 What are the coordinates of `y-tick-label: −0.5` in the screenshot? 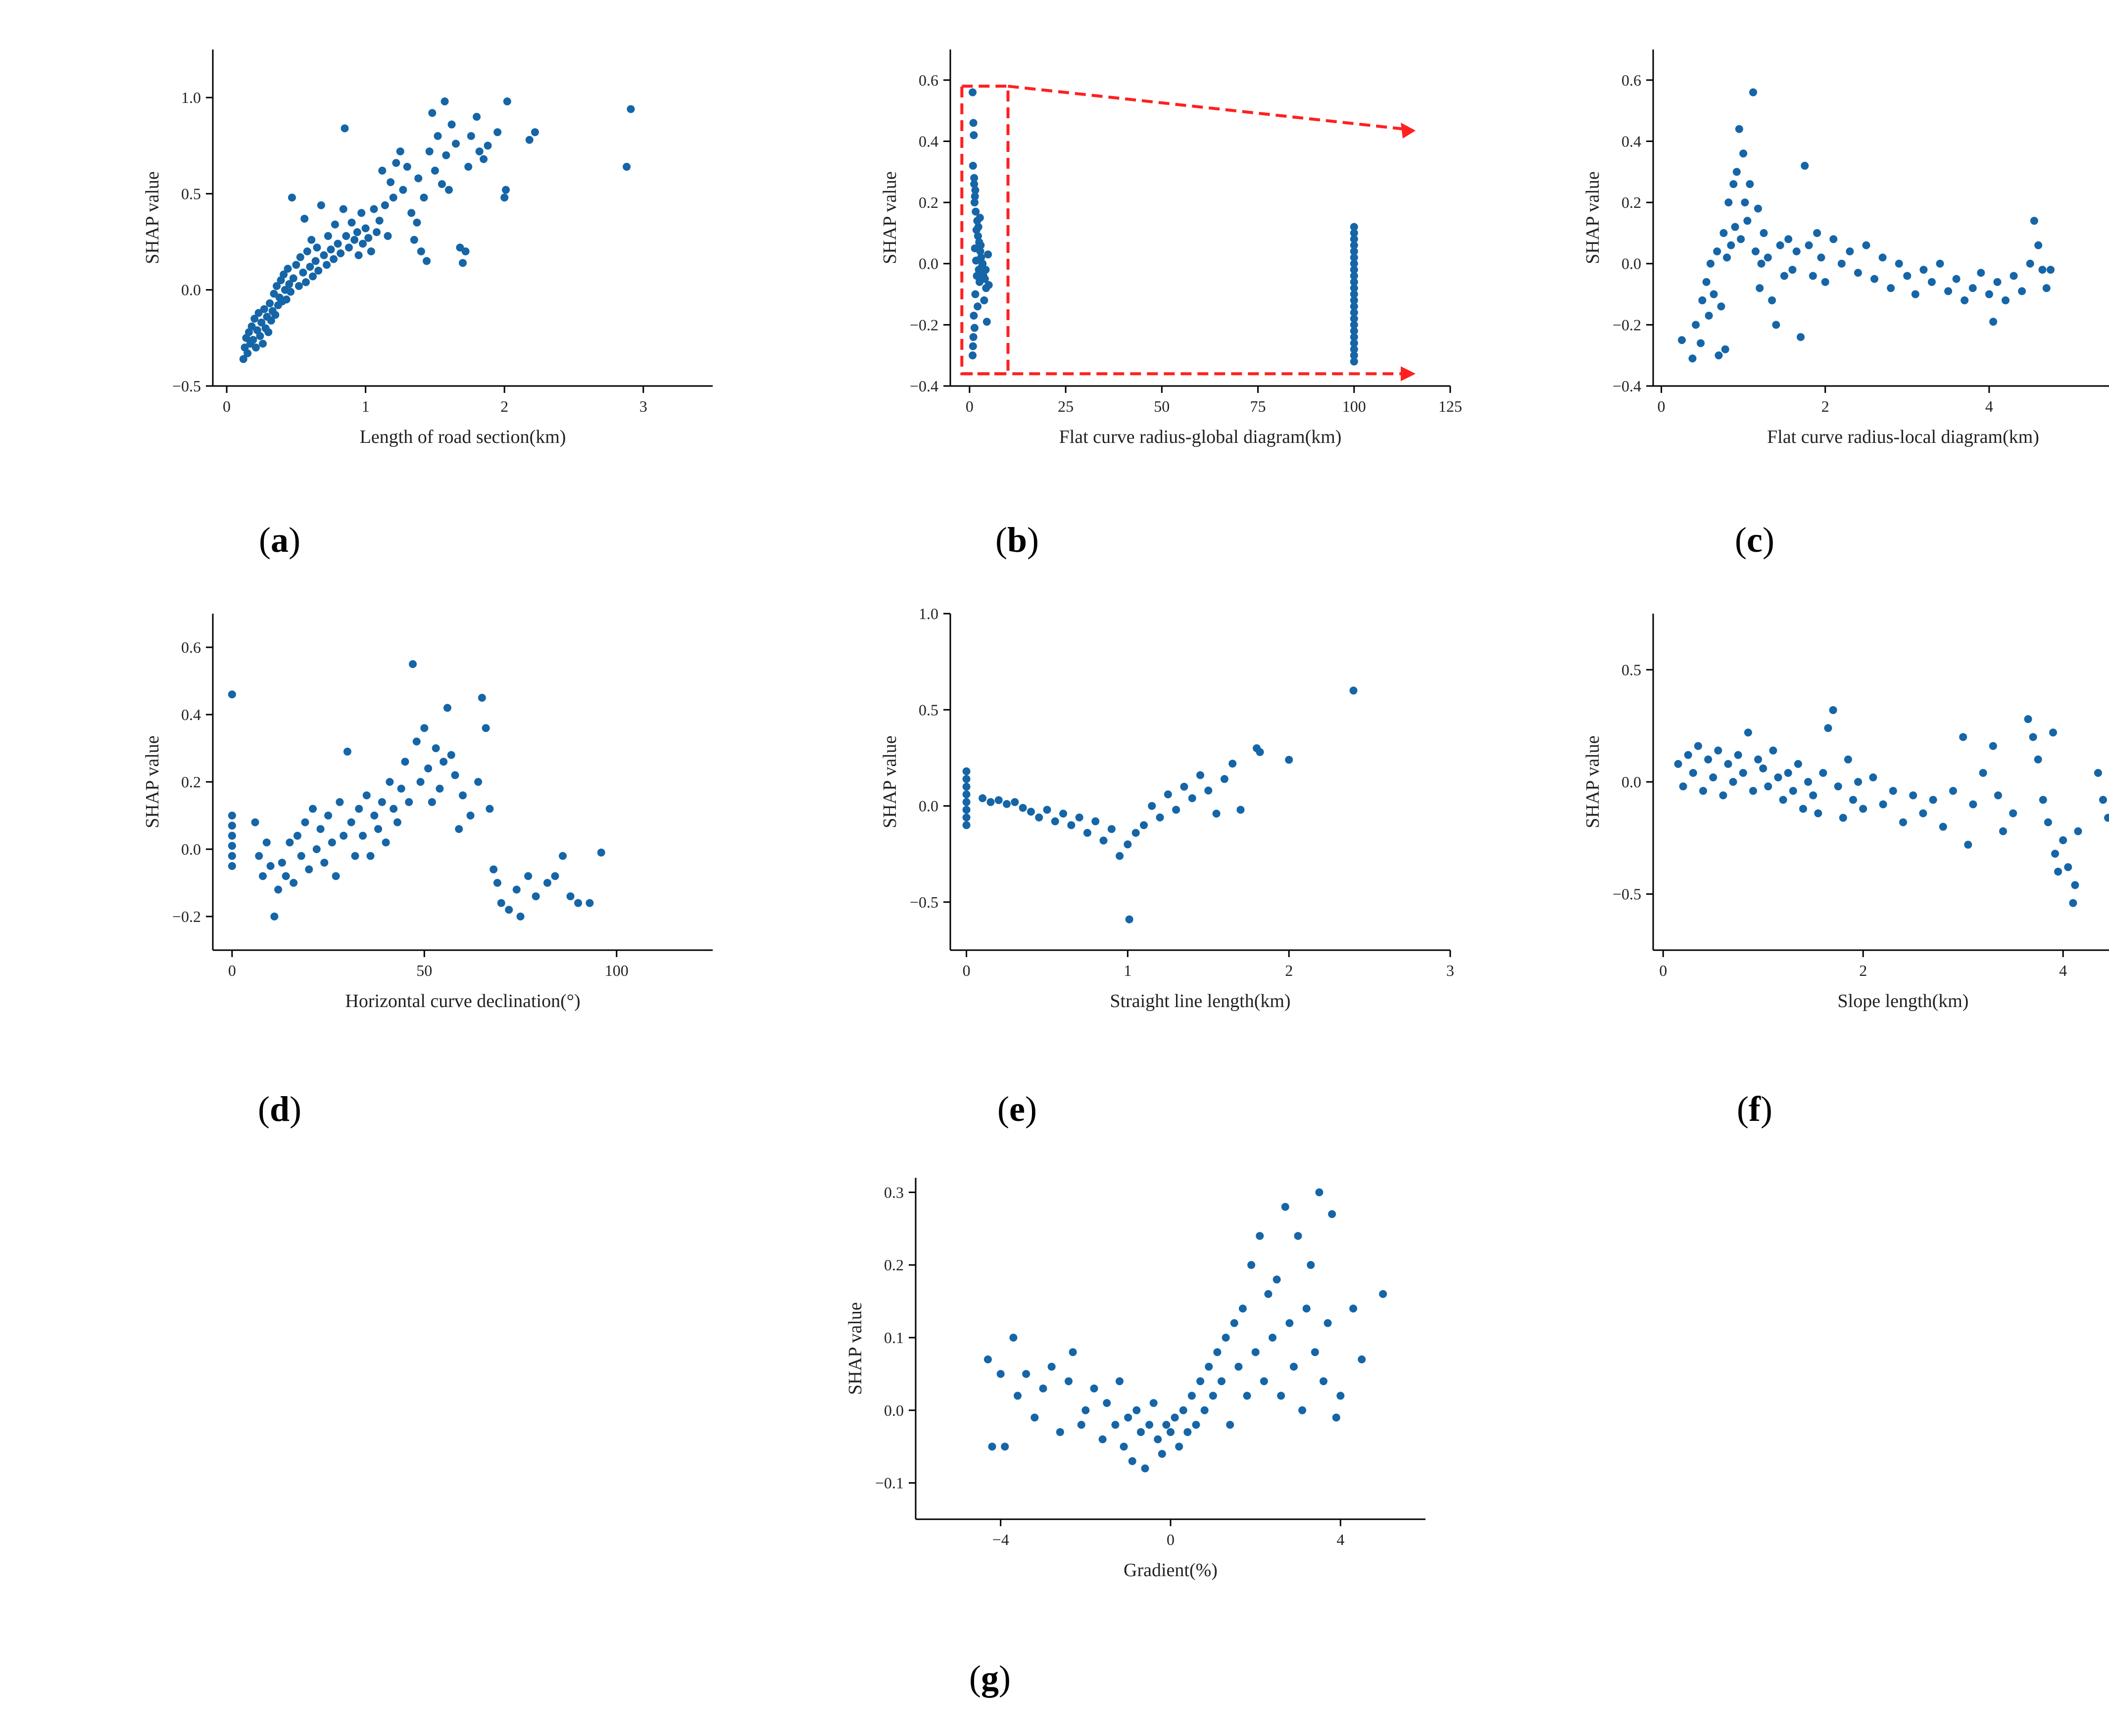 It's located at (1627, 894).